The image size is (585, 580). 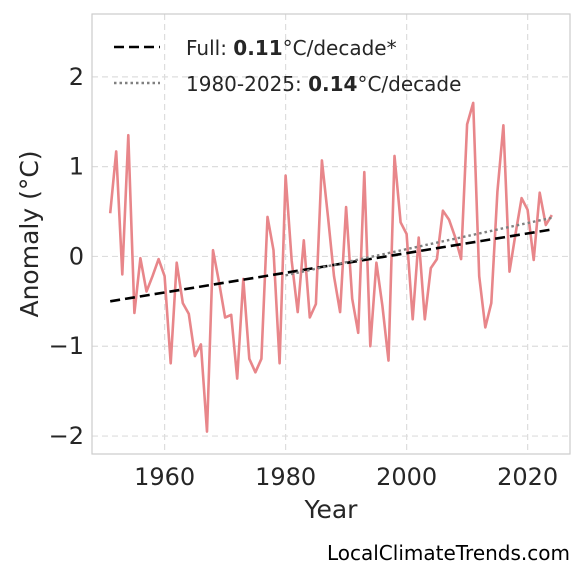 I want to click on legend-label: 1980-2025: 0.14°C/decade, so click(x=323, y=84).